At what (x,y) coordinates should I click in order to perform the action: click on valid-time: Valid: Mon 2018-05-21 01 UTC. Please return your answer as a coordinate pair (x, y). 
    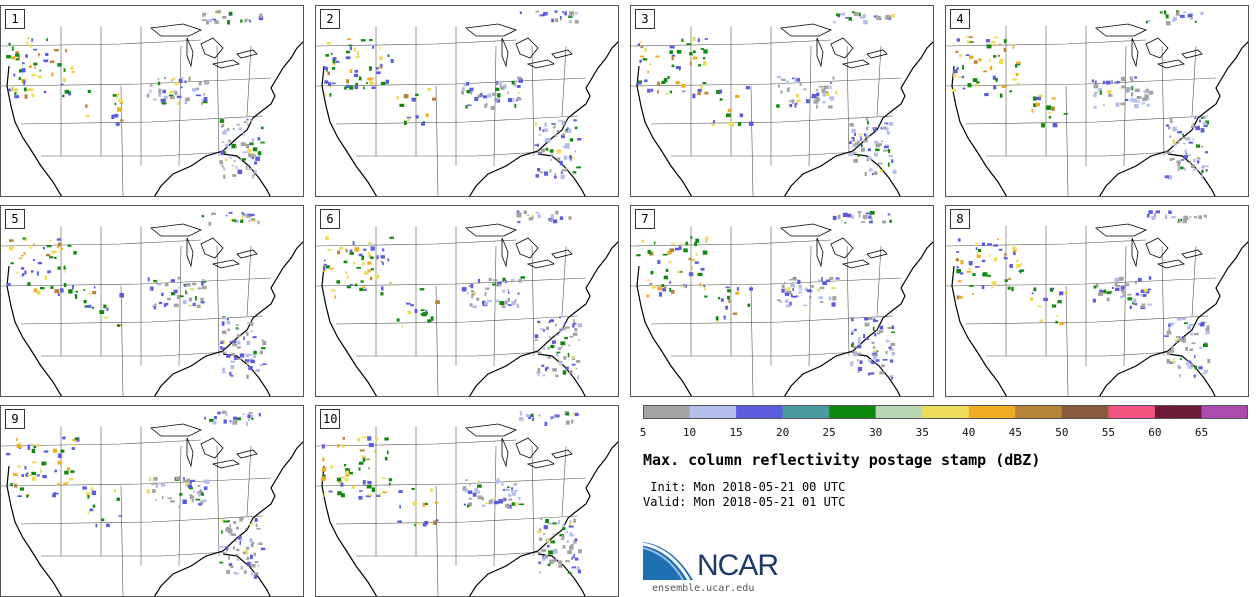
    Looking at the image, I should click on (744, 502).